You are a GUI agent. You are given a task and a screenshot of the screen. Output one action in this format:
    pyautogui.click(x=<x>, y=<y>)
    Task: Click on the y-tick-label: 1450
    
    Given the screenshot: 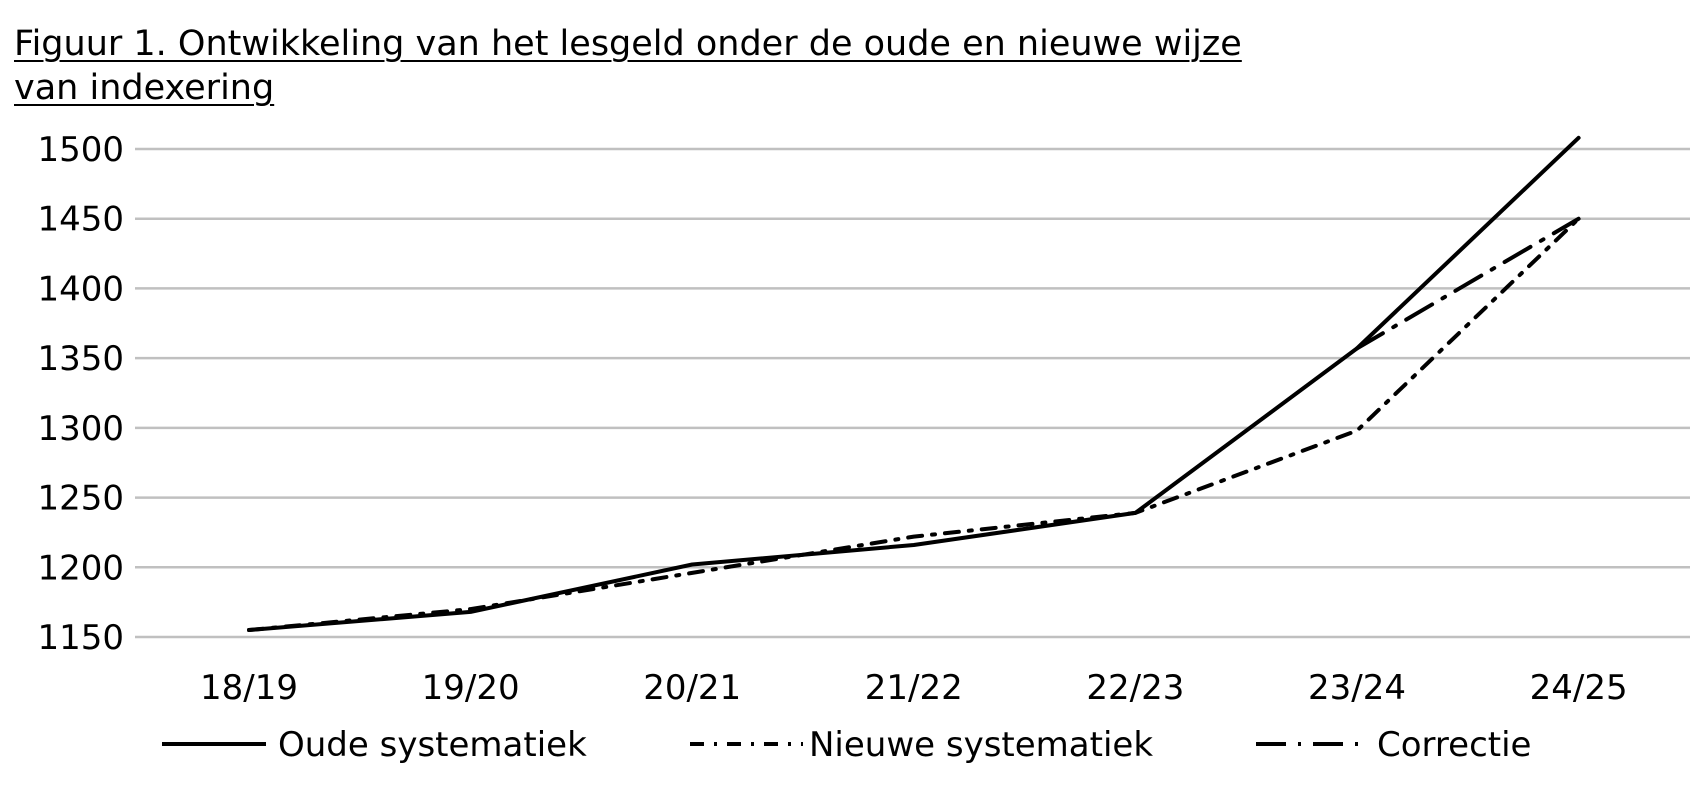 What is the action you would take?
    pyautogui.click(x=80, y=220)
    